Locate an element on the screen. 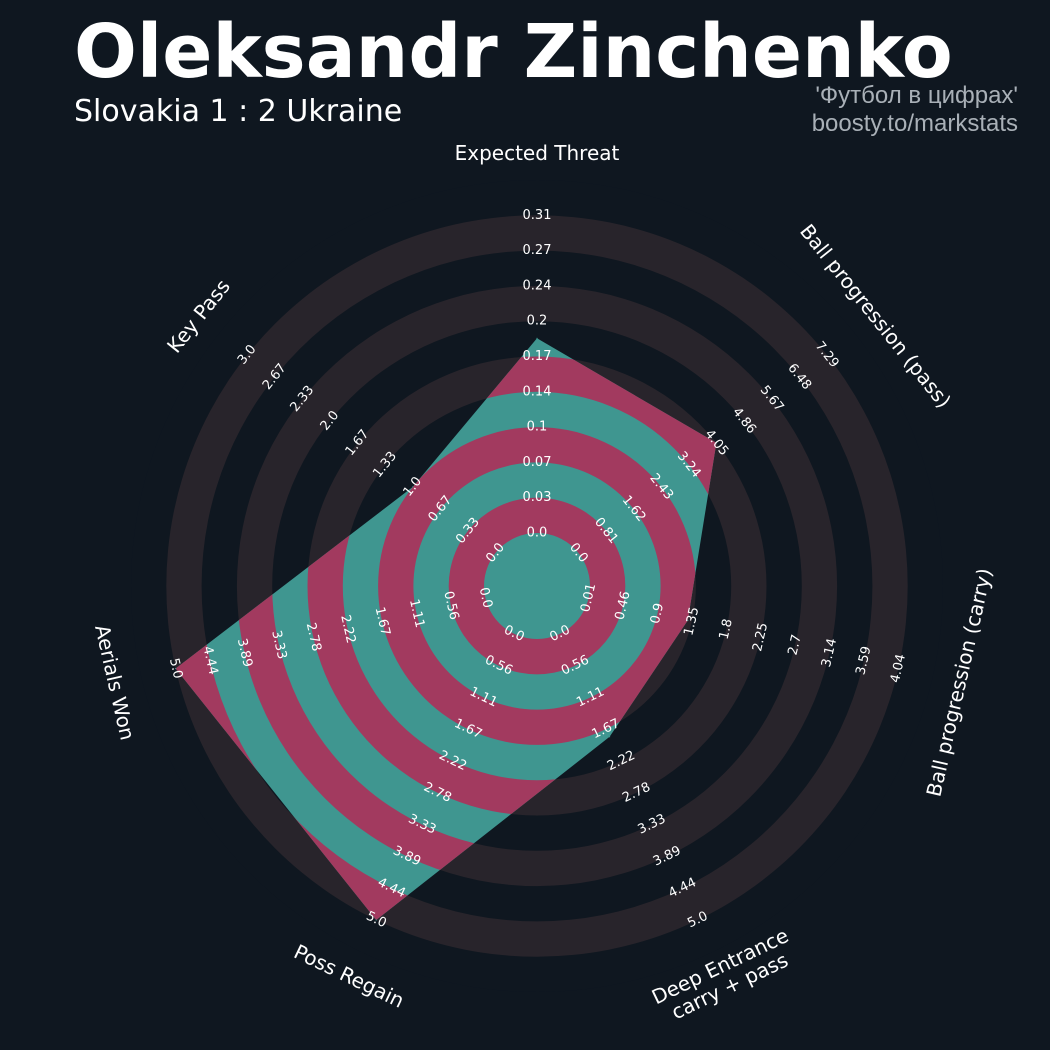 This screenshot has height=1050, width=1050. credit-line-1: 'Футбол в цифрах' is located at coordinates (916, 95).